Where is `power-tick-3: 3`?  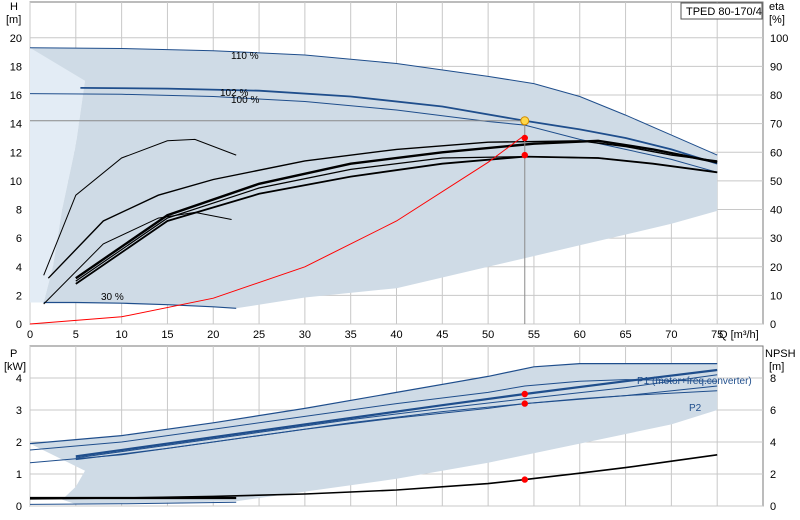
power-tick-3: 3 is located at coordinates (19, 411).